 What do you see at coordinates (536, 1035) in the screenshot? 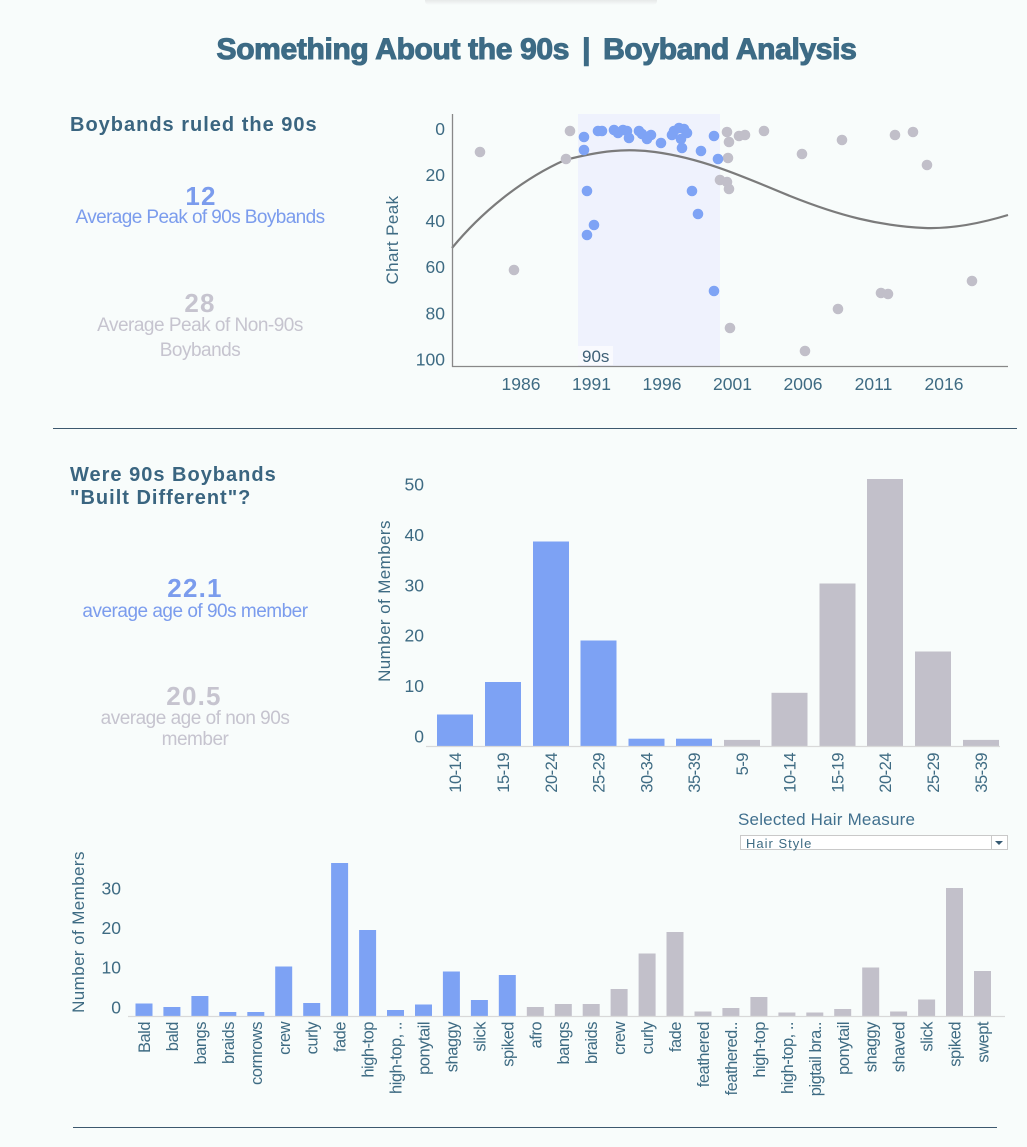
I see `svg-text: afro` at bounding box center [536, 1035].